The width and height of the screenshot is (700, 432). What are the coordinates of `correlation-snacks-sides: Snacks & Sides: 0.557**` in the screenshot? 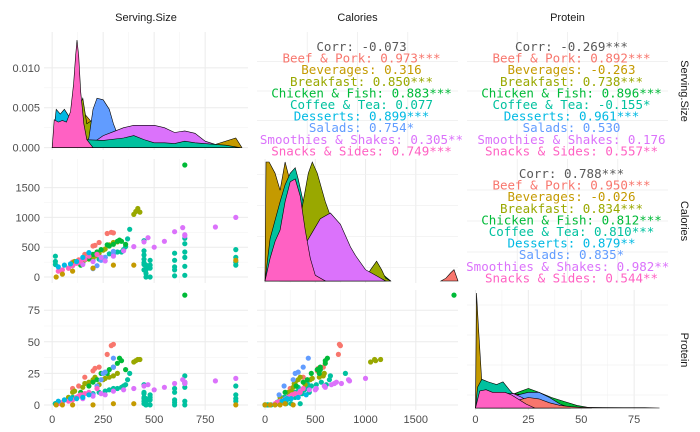 It's located at (571, 150).